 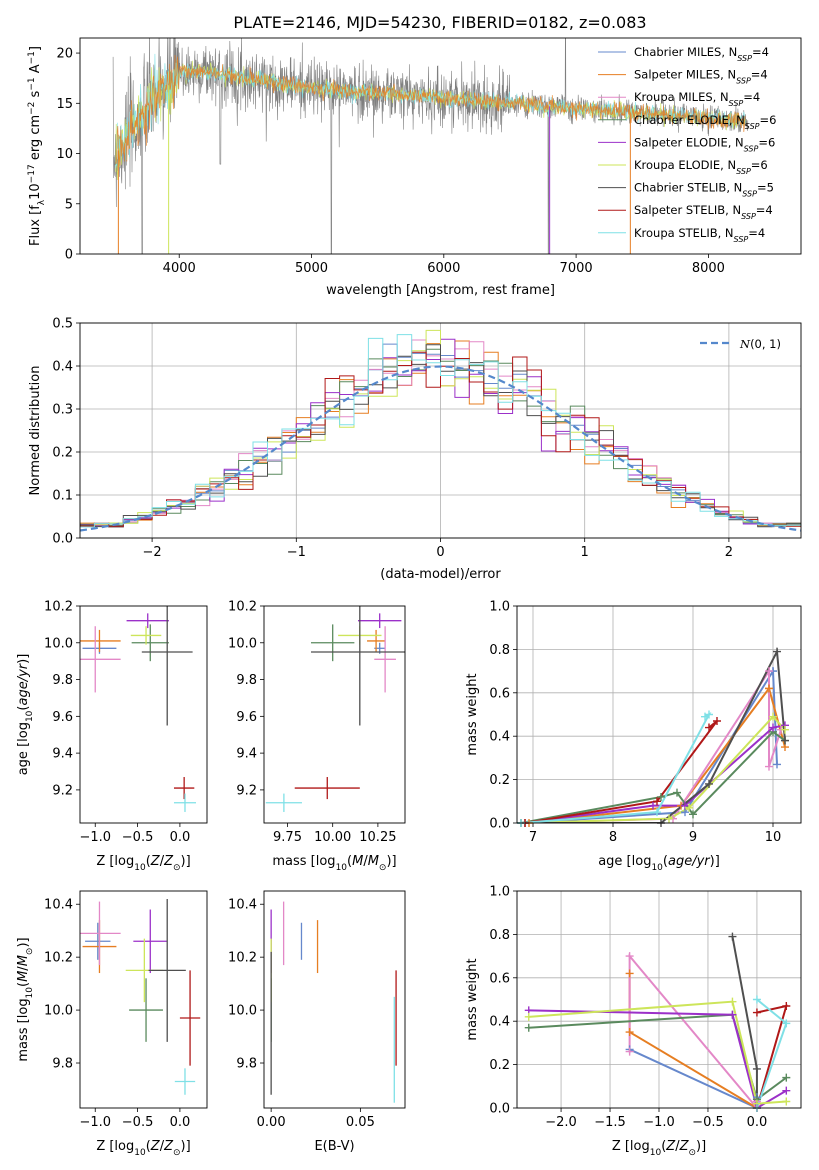 What do you see at coordinates (311, 268) in the screenshot?
I see `x-tick-label: 5000` at bounding box center [311, 268].